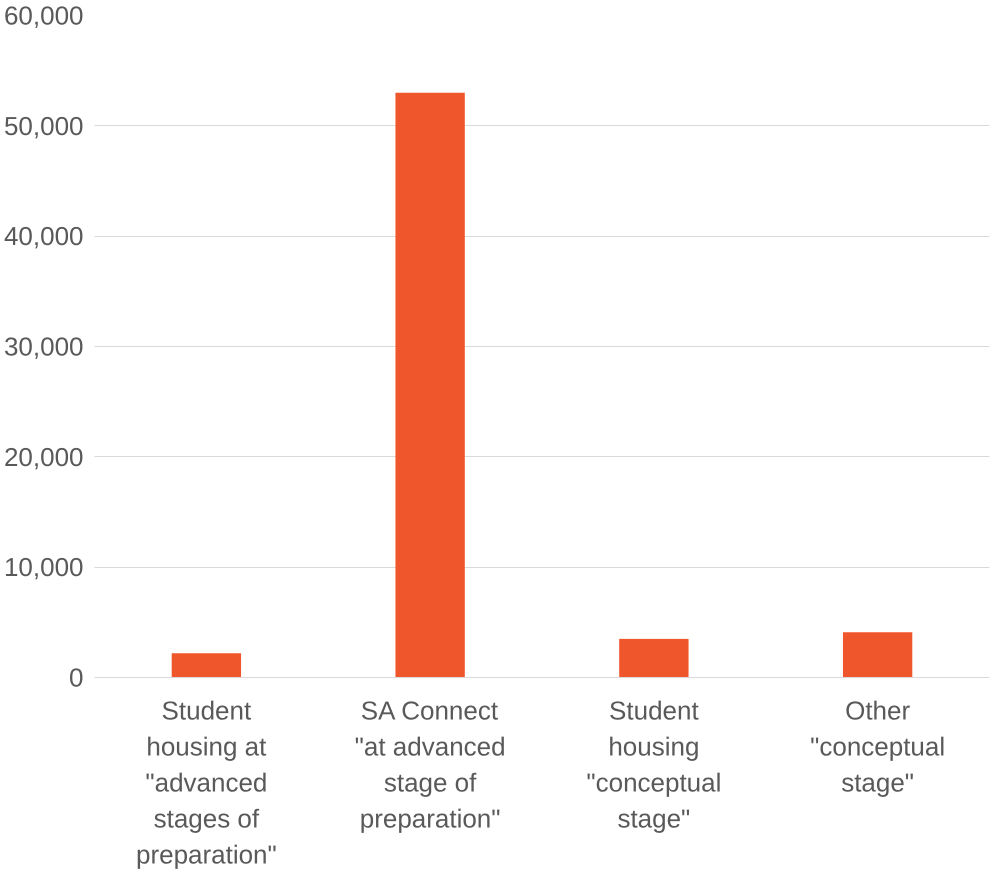 This screenshot has width=999, height=872. Describe the element at coordinates (878, 747) in the screenshot. I see `x-tick-label: Other "conceptual stage"` at that location.